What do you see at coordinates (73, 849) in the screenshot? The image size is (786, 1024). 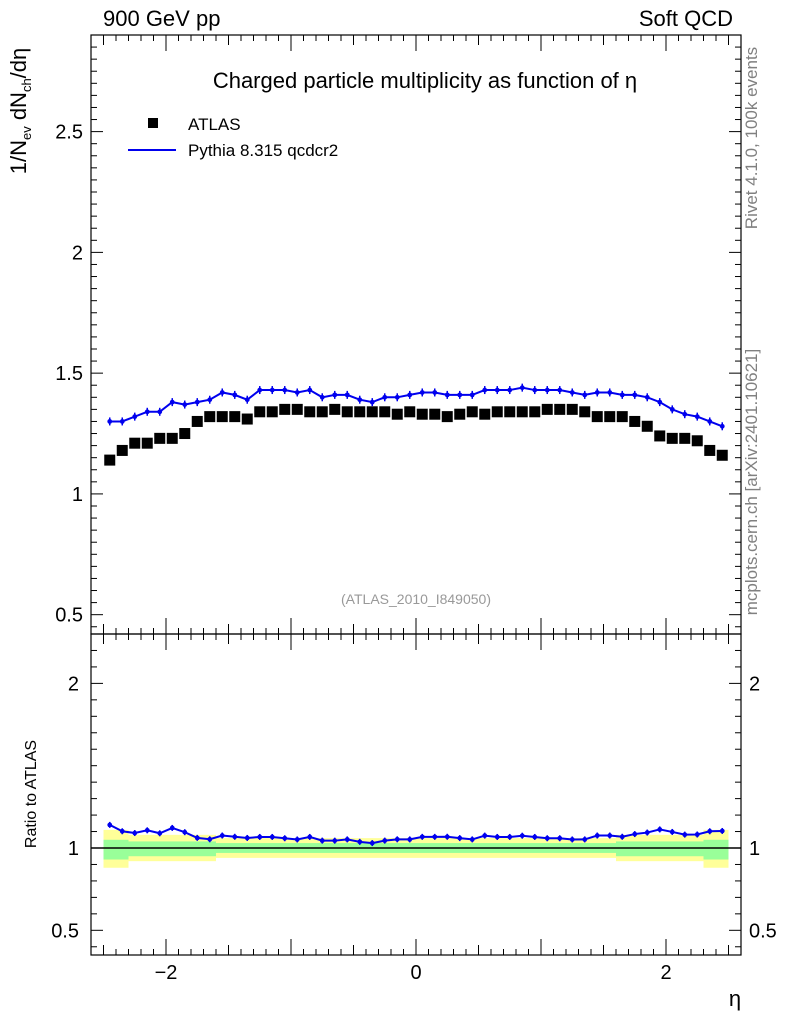 I see `ratio-y-tick-label: 1` at bounding box center [73, 849].